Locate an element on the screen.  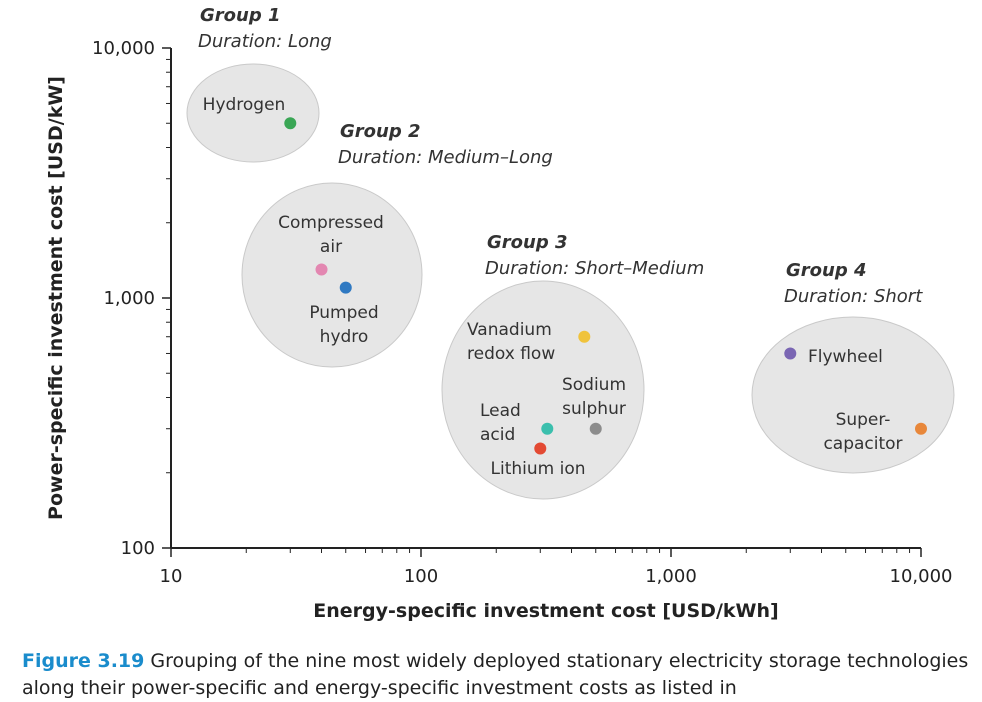
flywheel-point is located at coordinates (790, 353).